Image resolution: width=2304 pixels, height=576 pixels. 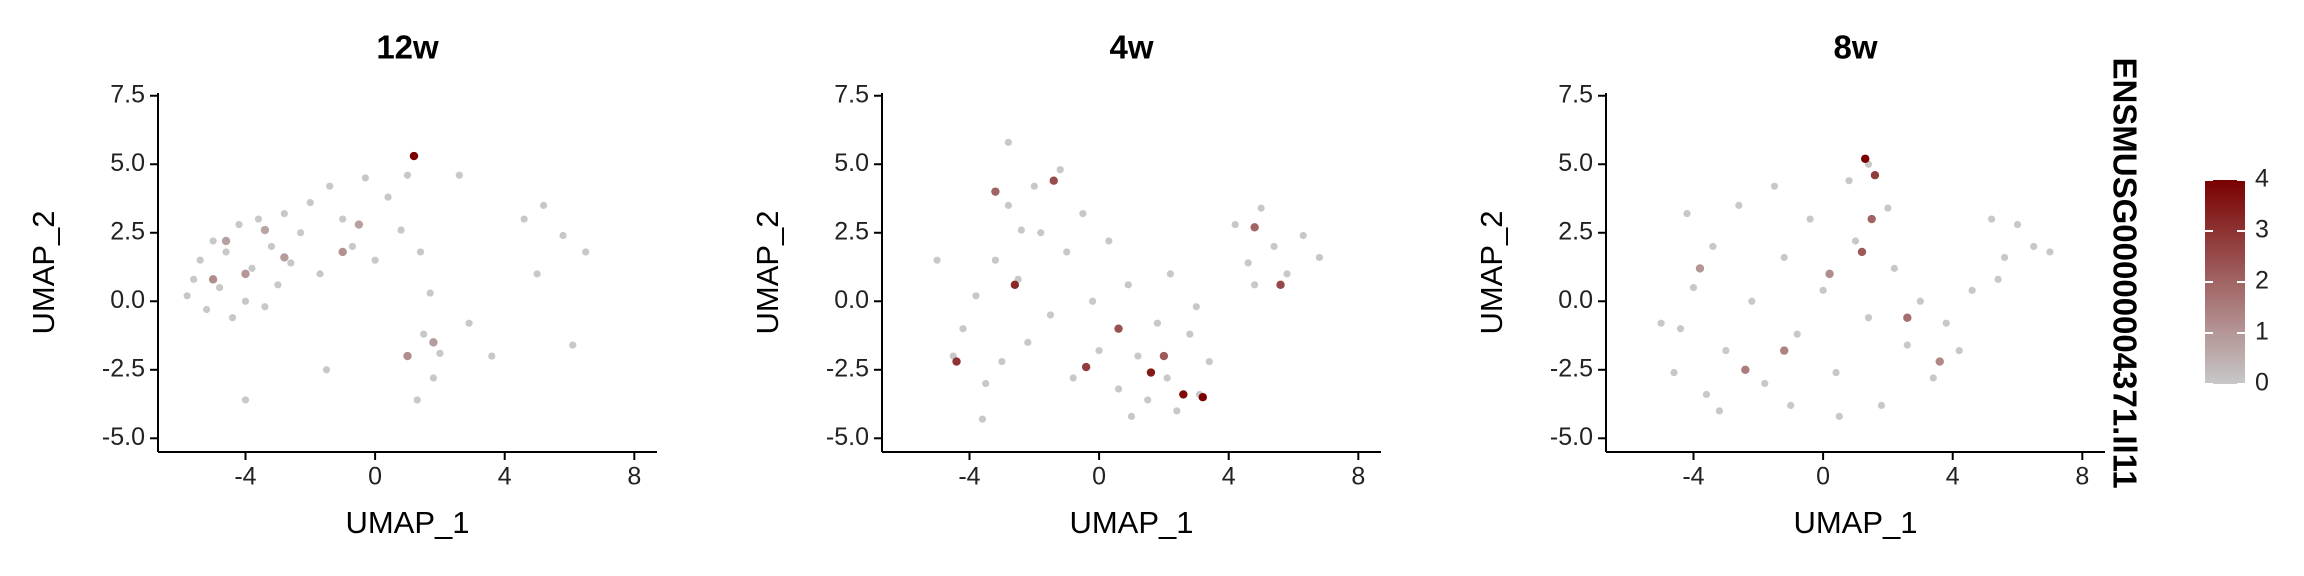 I want to click on panel-title: 12w, so click(x=407, y=47).